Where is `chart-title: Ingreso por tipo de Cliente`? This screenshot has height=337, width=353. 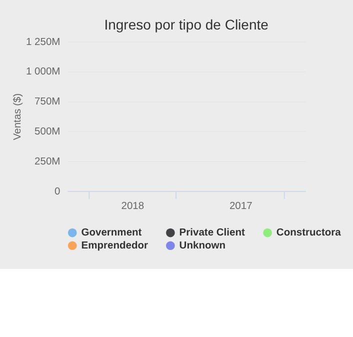 chart-title: Ingreso por tipo de Cliente is located at coordinates (186, 24).